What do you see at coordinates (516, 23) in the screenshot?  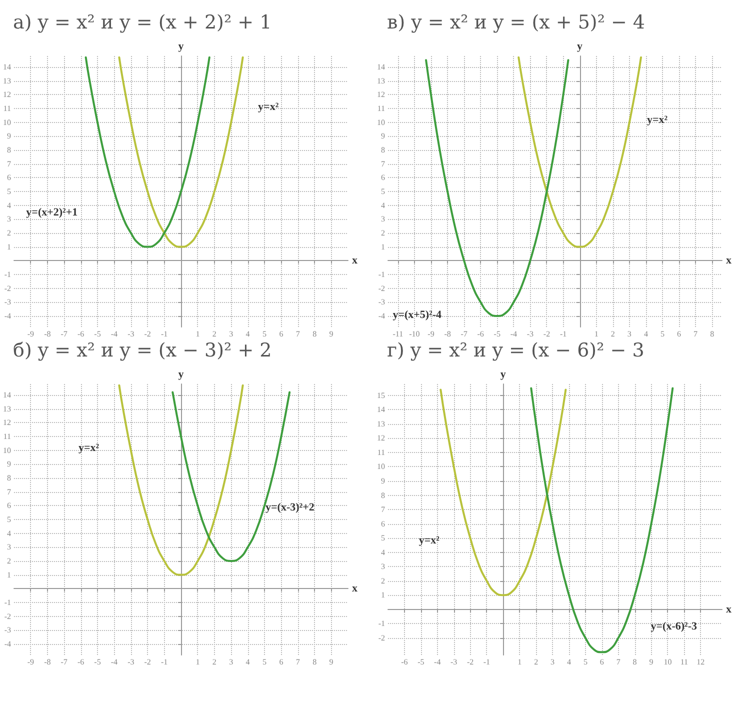 I see `chart-title: в) y = x² и y = (x + 5)² − 4` at bounding box center [516, 23].